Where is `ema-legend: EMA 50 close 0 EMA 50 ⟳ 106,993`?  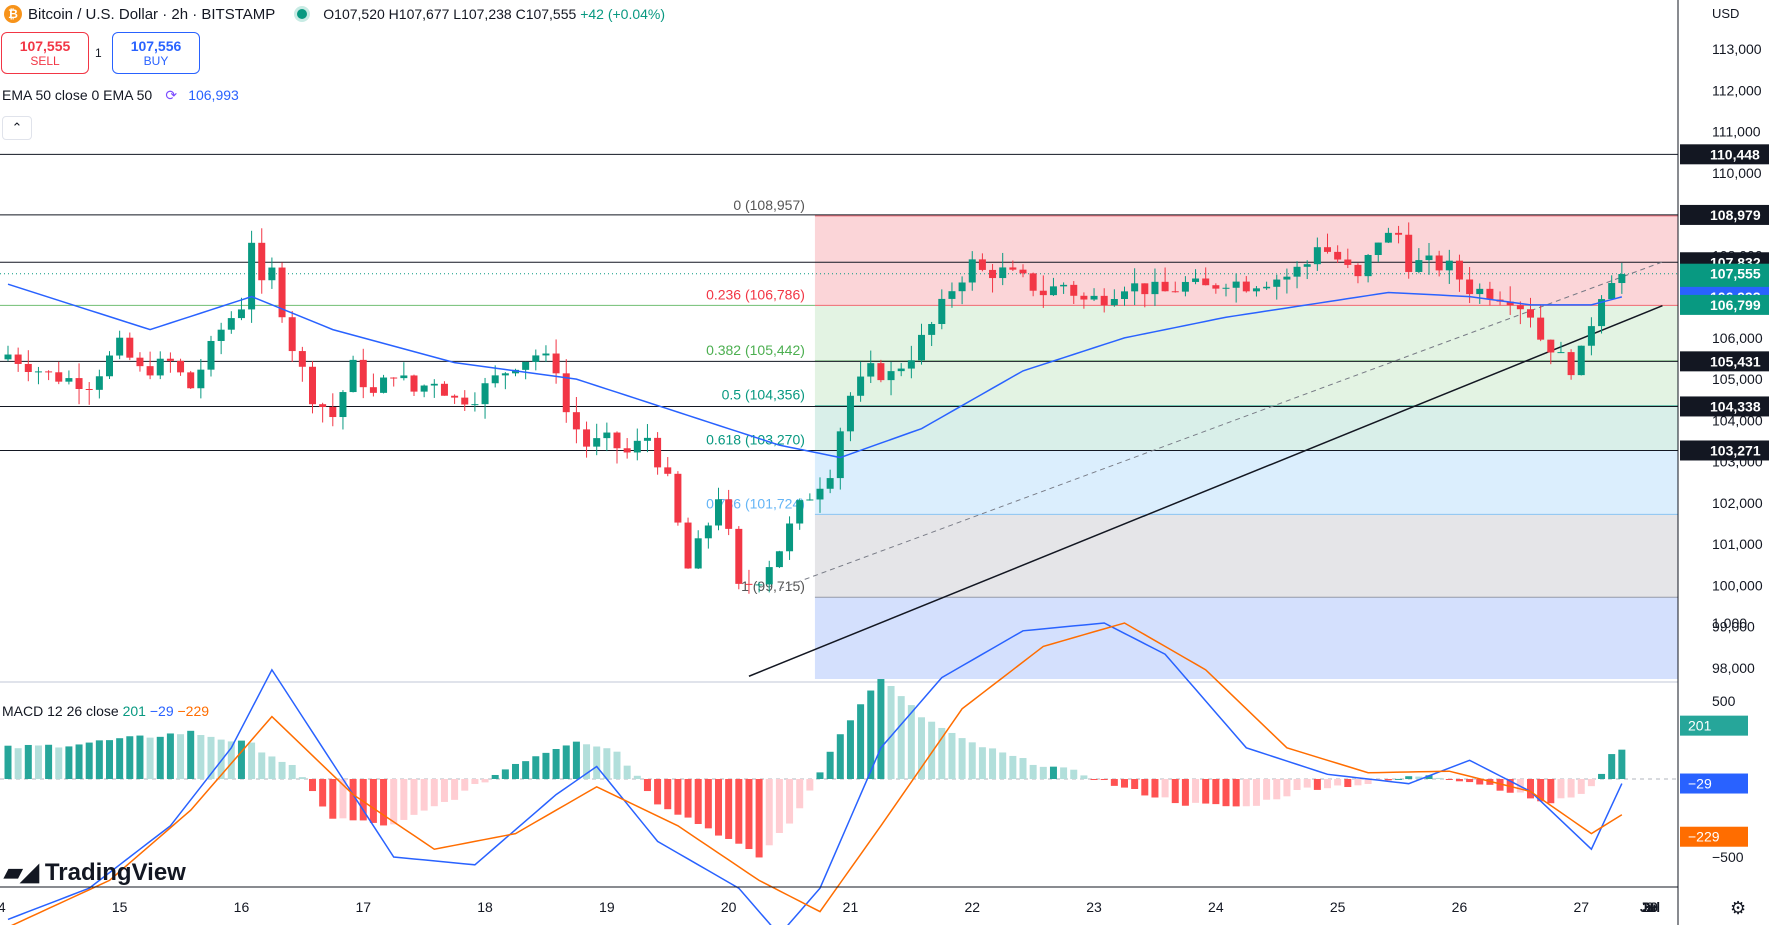 ema-legend: EMA 50 close 0 EMA 50 ⟳ 106,993 is located at coordinates (120, 95).